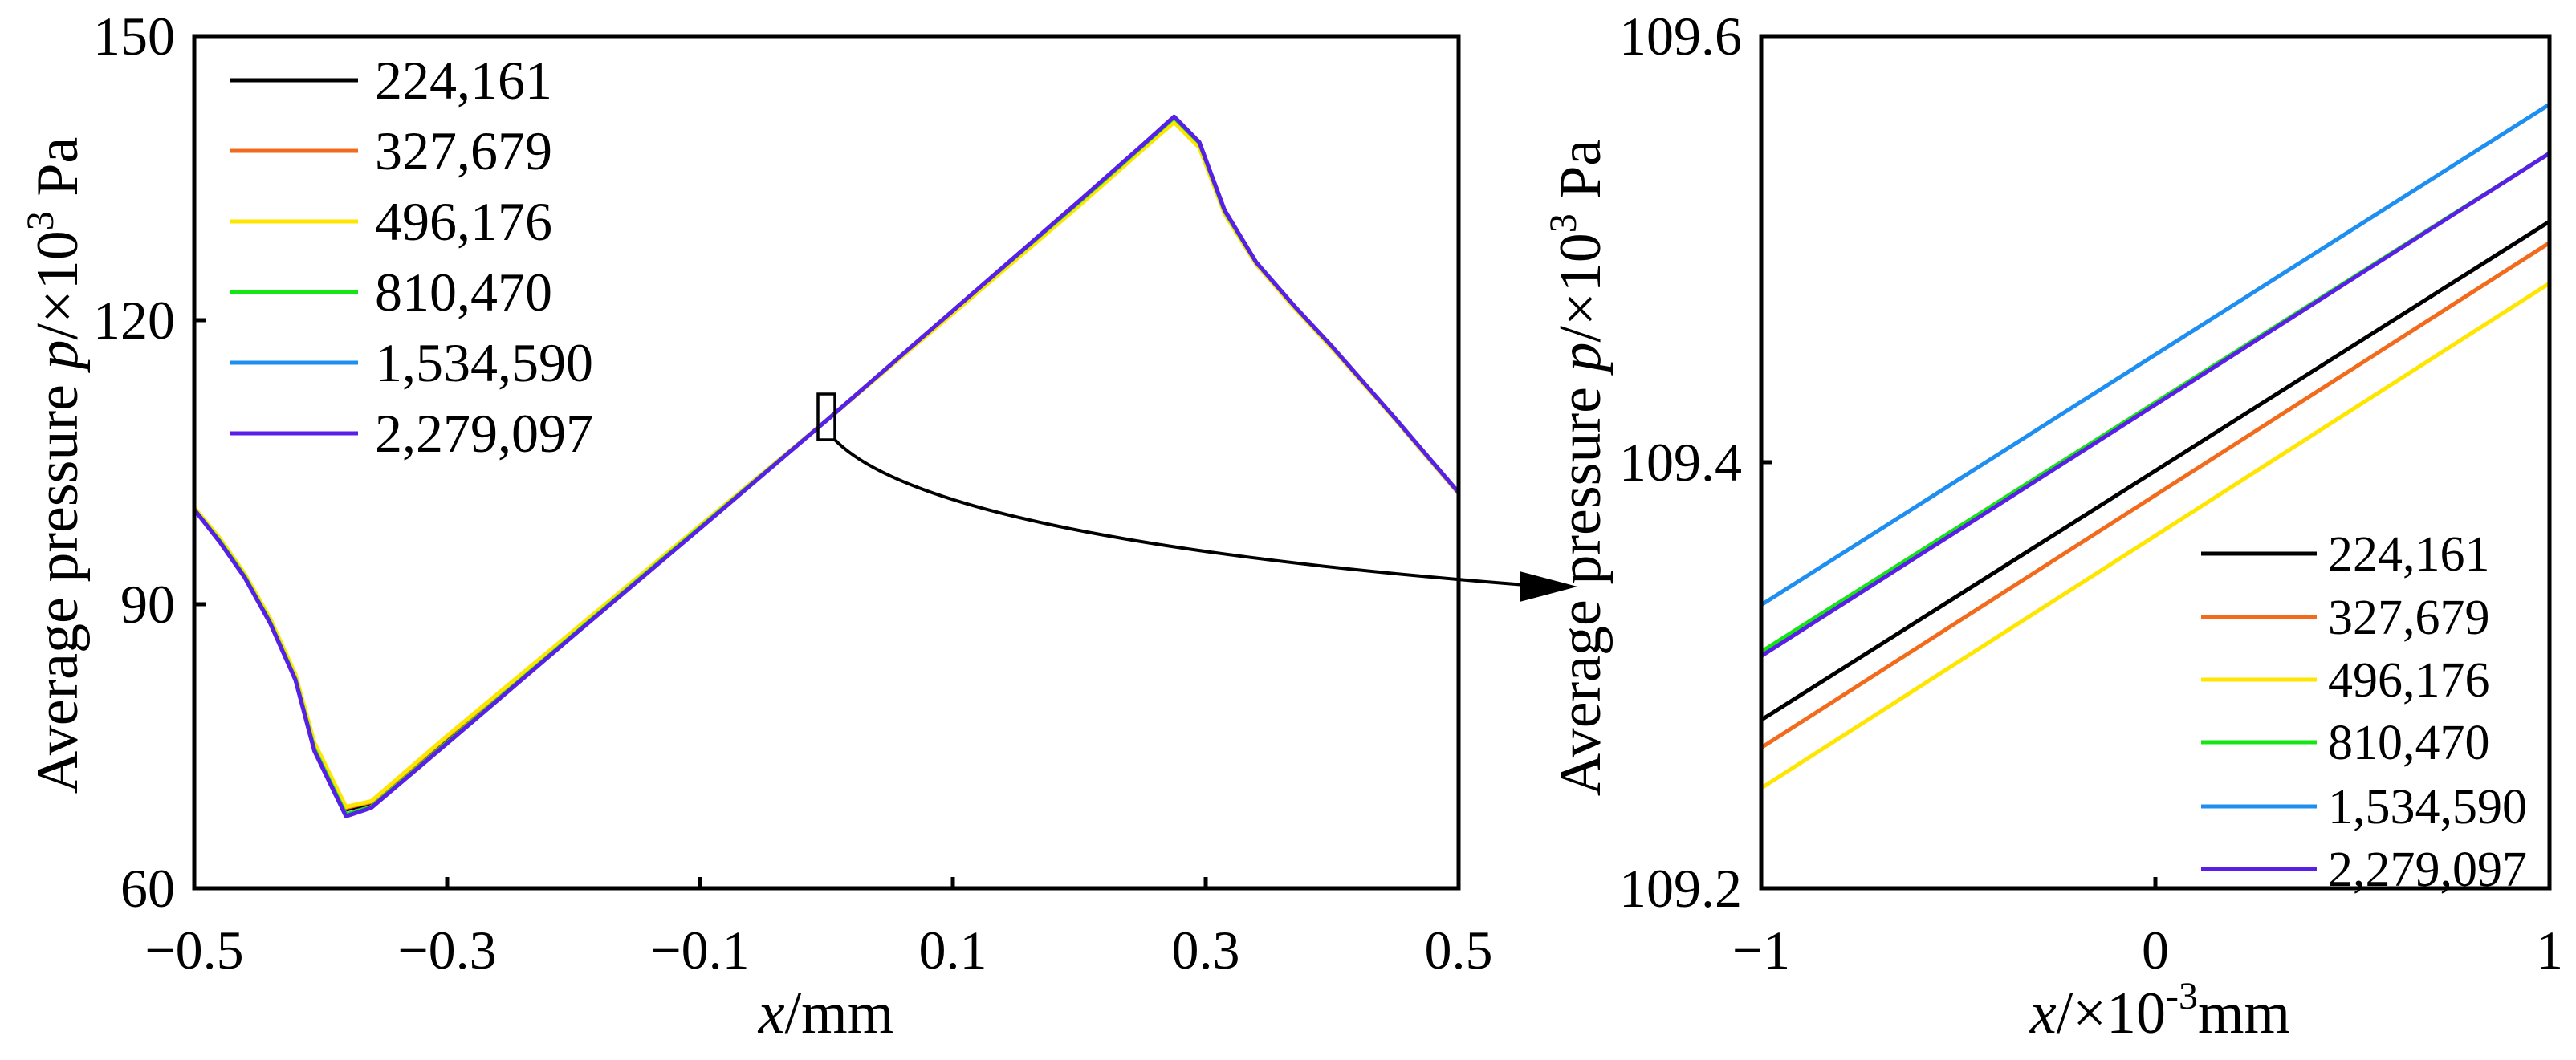 The height and width of the screenshot is (1060, 2576). What do you see at coordinates (1206, 950) in the screenshot?
I see `x-tick-label: 0.3` at bounding box center [1206, 950].